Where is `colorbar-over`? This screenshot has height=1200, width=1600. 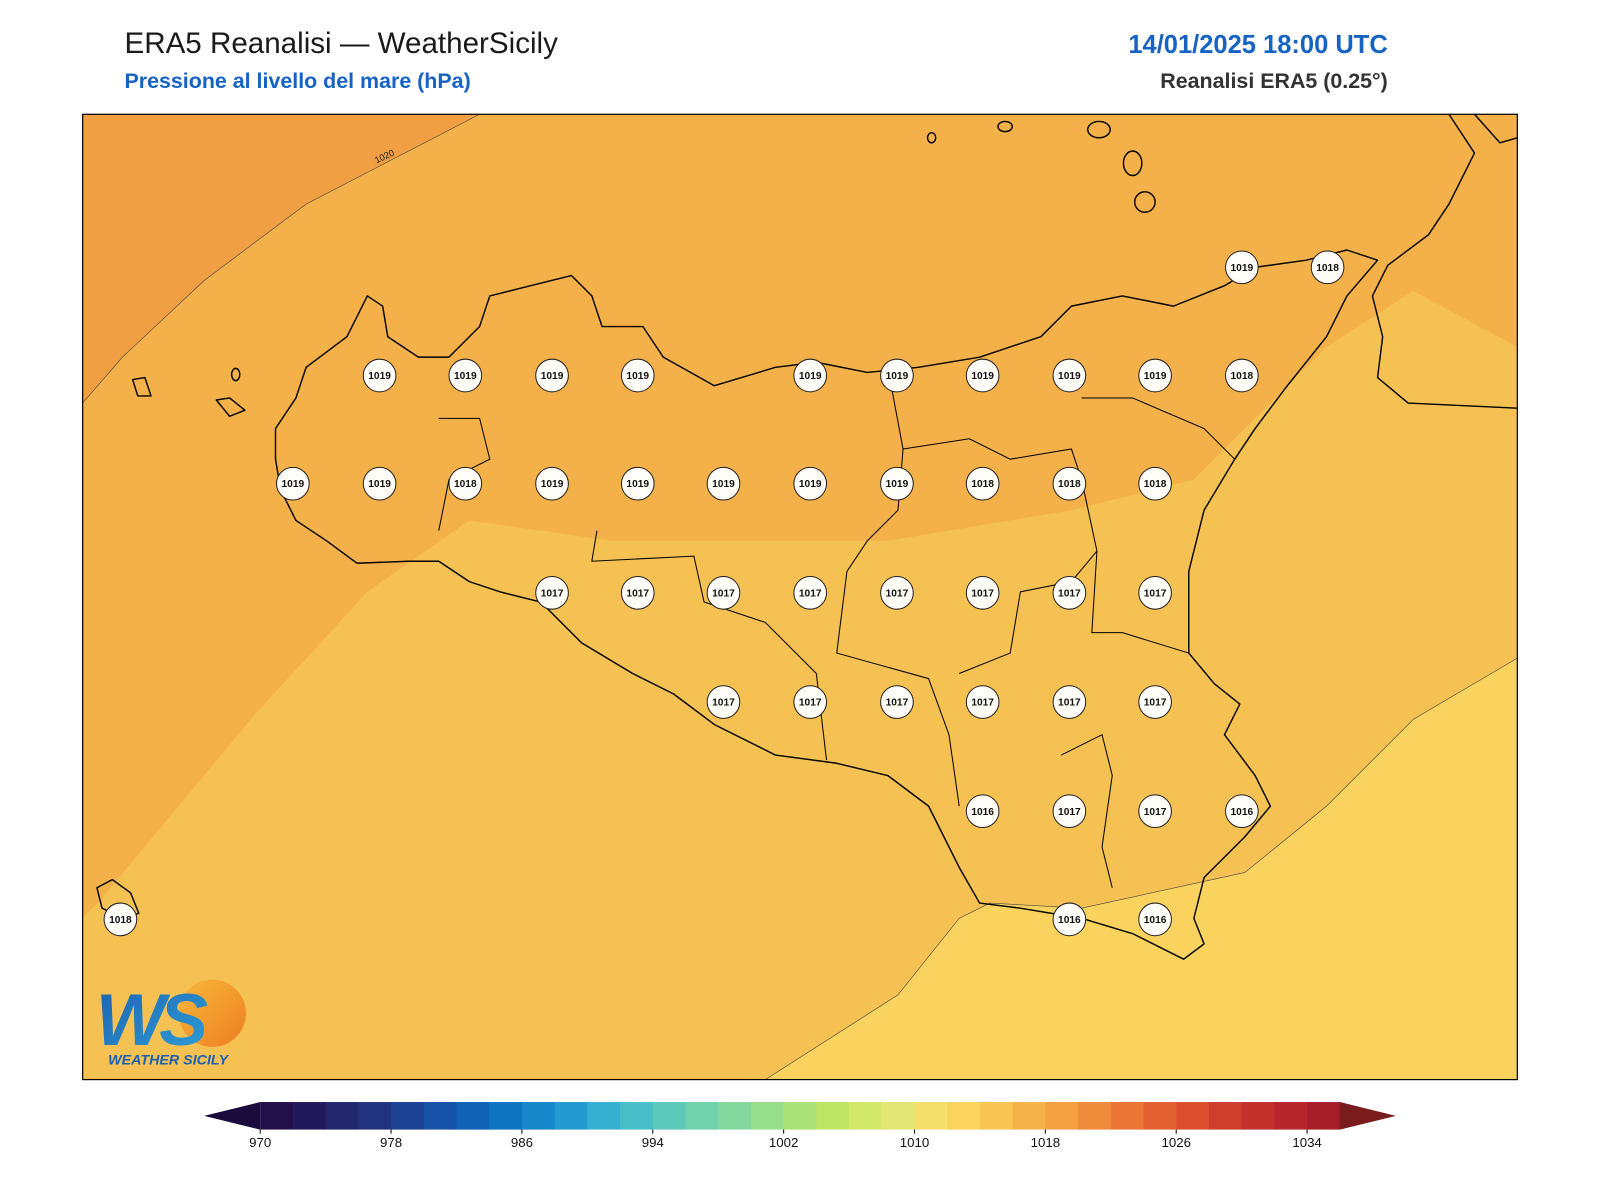
colorbar-over is located at coordinates (1367, 1116).